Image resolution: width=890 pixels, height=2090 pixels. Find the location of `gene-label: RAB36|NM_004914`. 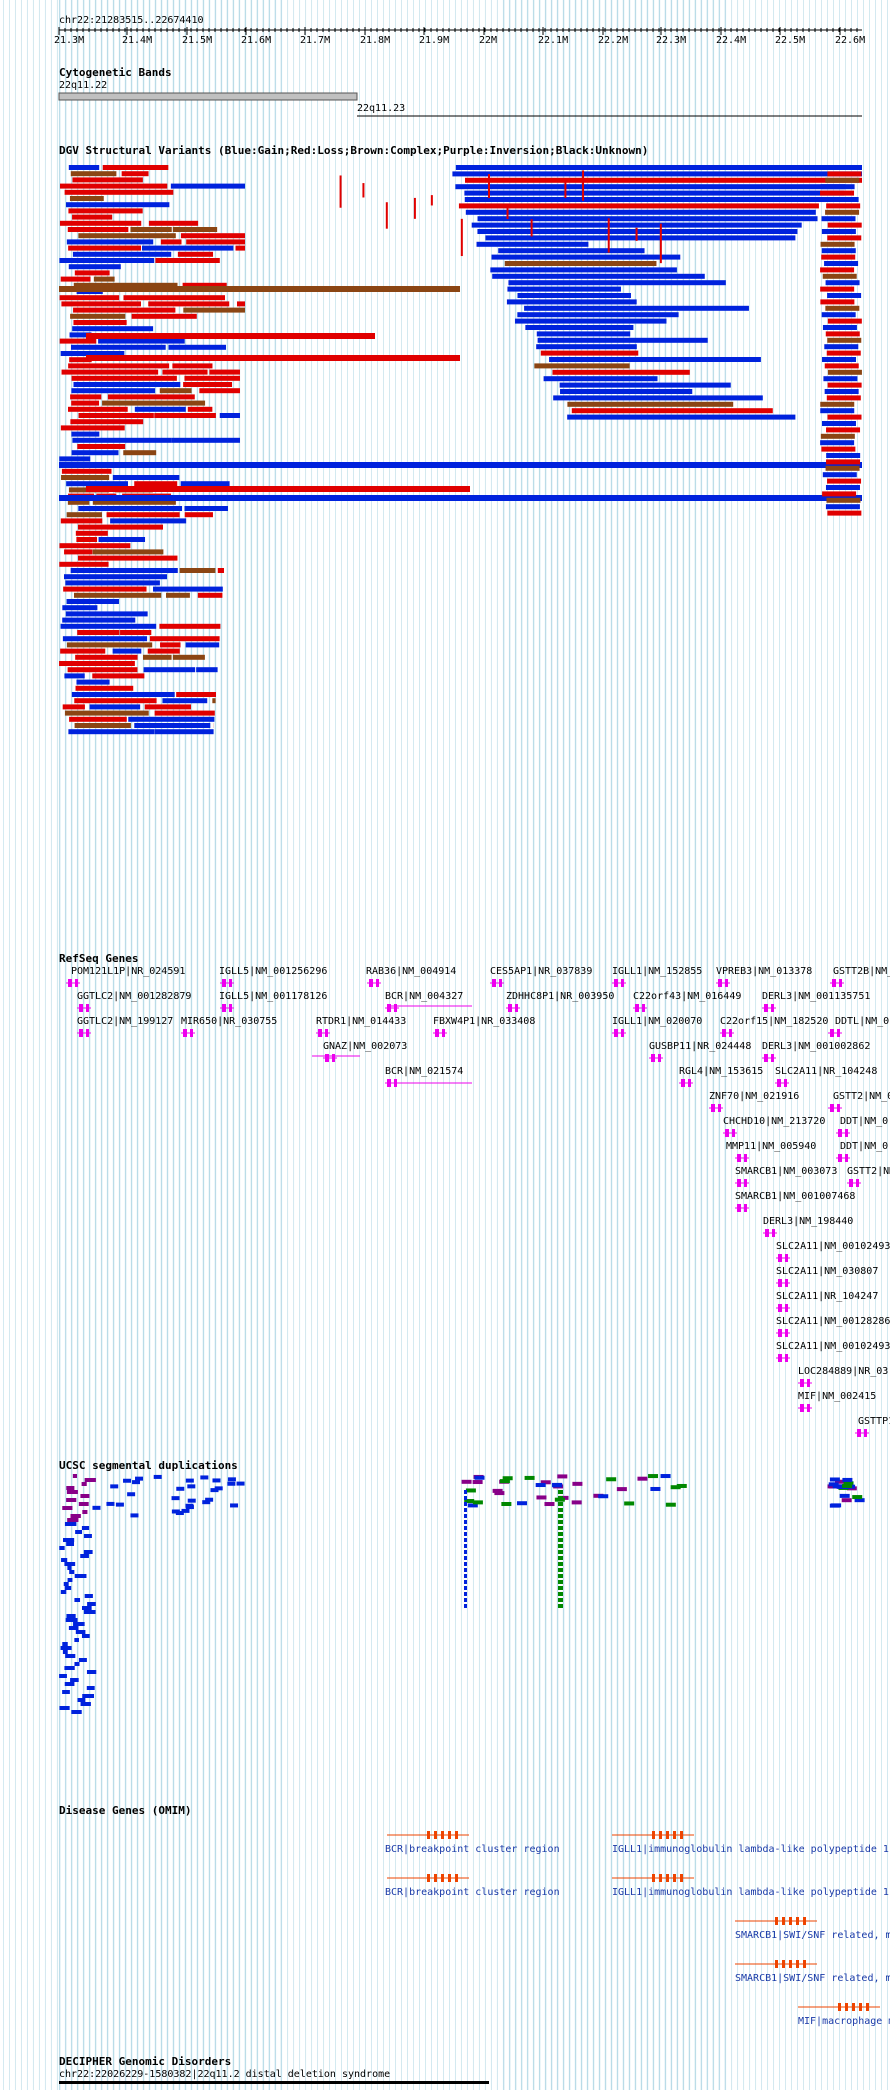

gene-label: RAB36|NM_004914 is located at coordinates (411, 971).